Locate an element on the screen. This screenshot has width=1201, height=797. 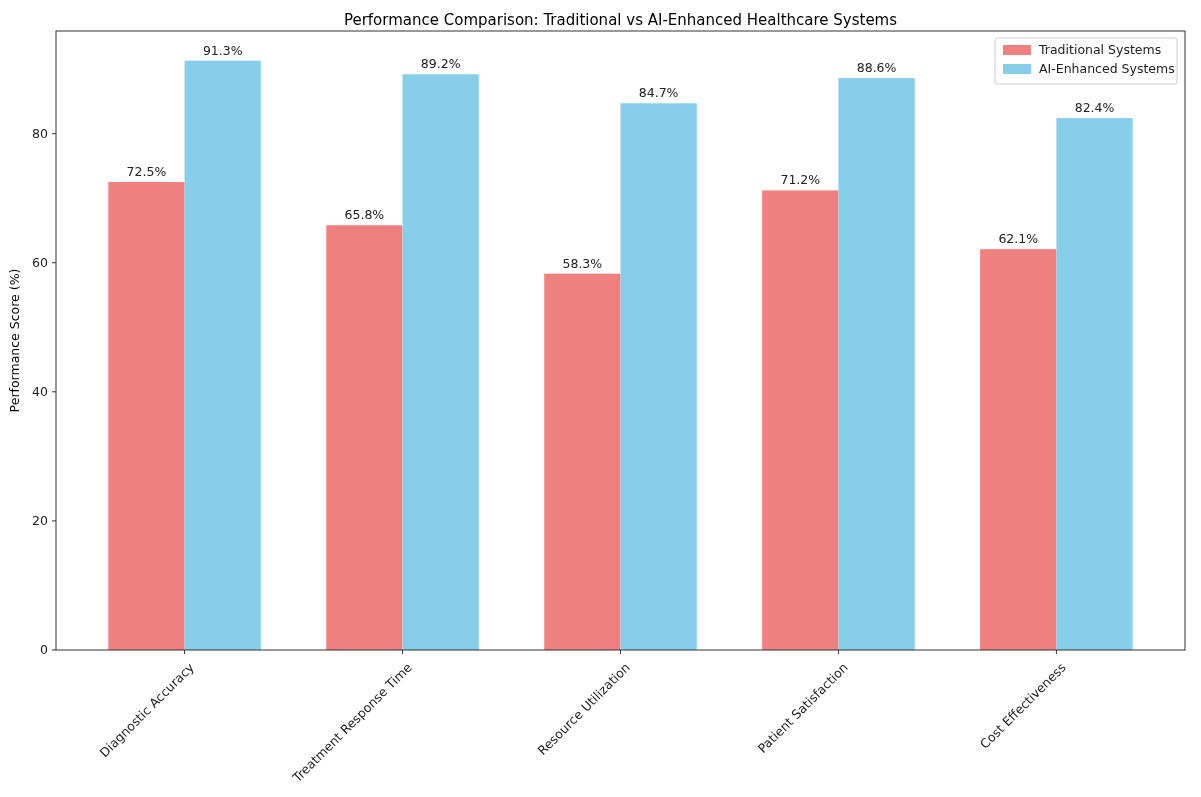
data-label: 91.3% is located at coordinates (222, 50).